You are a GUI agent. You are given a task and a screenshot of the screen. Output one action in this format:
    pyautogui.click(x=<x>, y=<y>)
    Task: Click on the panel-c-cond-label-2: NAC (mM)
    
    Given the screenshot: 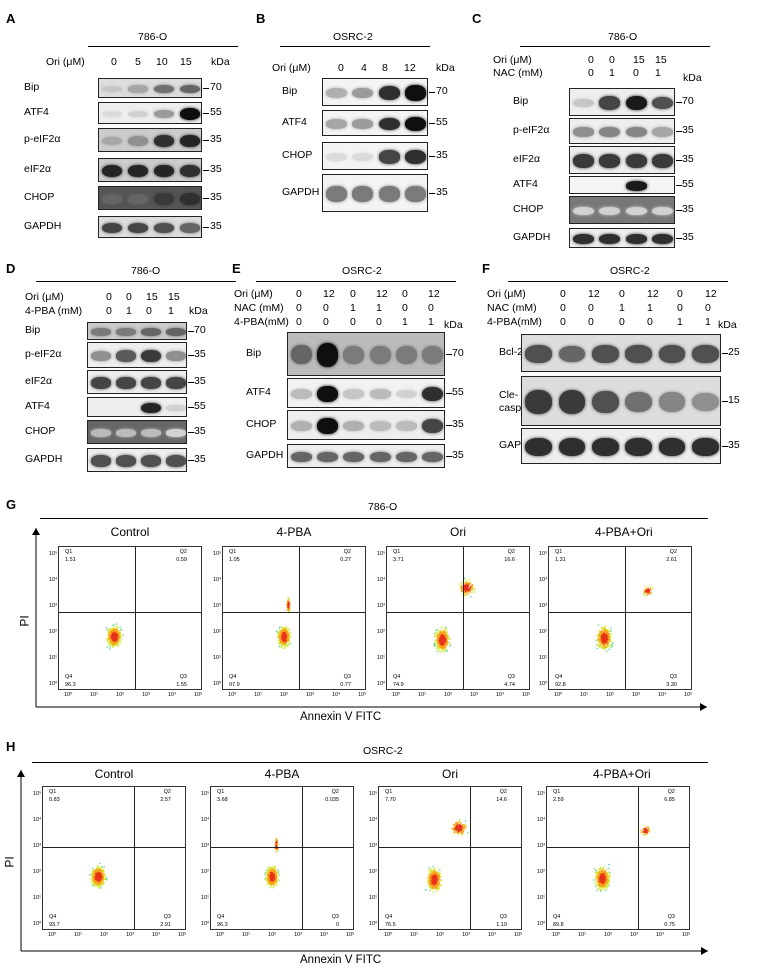 What is the action you would take?
    pyautogui.click(x=518, y=73)
    